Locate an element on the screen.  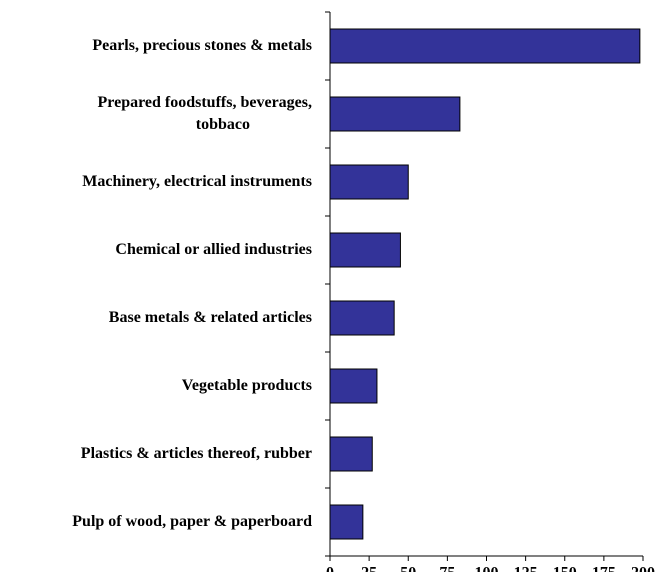
x-tick-label: 100 is located at coordinates (487, 568).